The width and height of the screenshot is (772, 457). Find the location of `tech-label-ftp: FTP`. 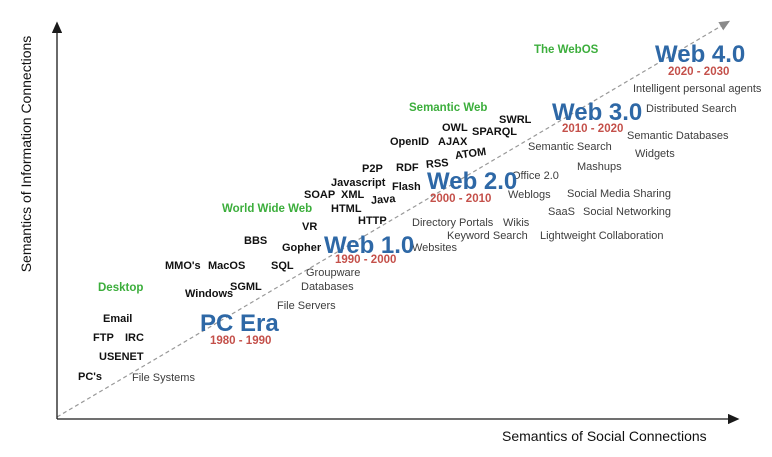

tech-label-ftp: FTP is located at coordinates (103, 338).